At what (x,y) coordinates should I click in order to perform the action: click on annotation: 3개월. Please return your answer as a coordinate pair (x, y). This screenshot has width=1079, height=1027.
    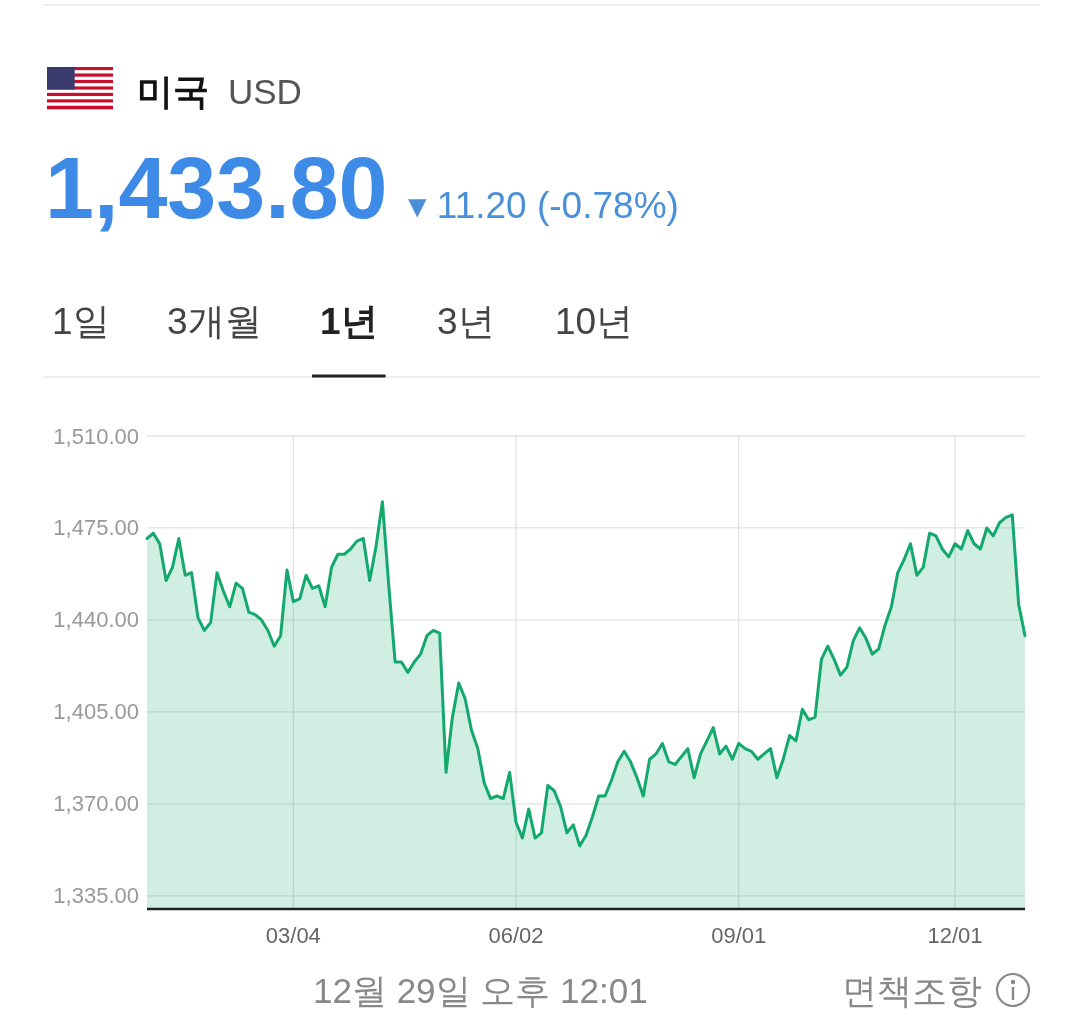
    Looking at the image, I should click on (214, 321).